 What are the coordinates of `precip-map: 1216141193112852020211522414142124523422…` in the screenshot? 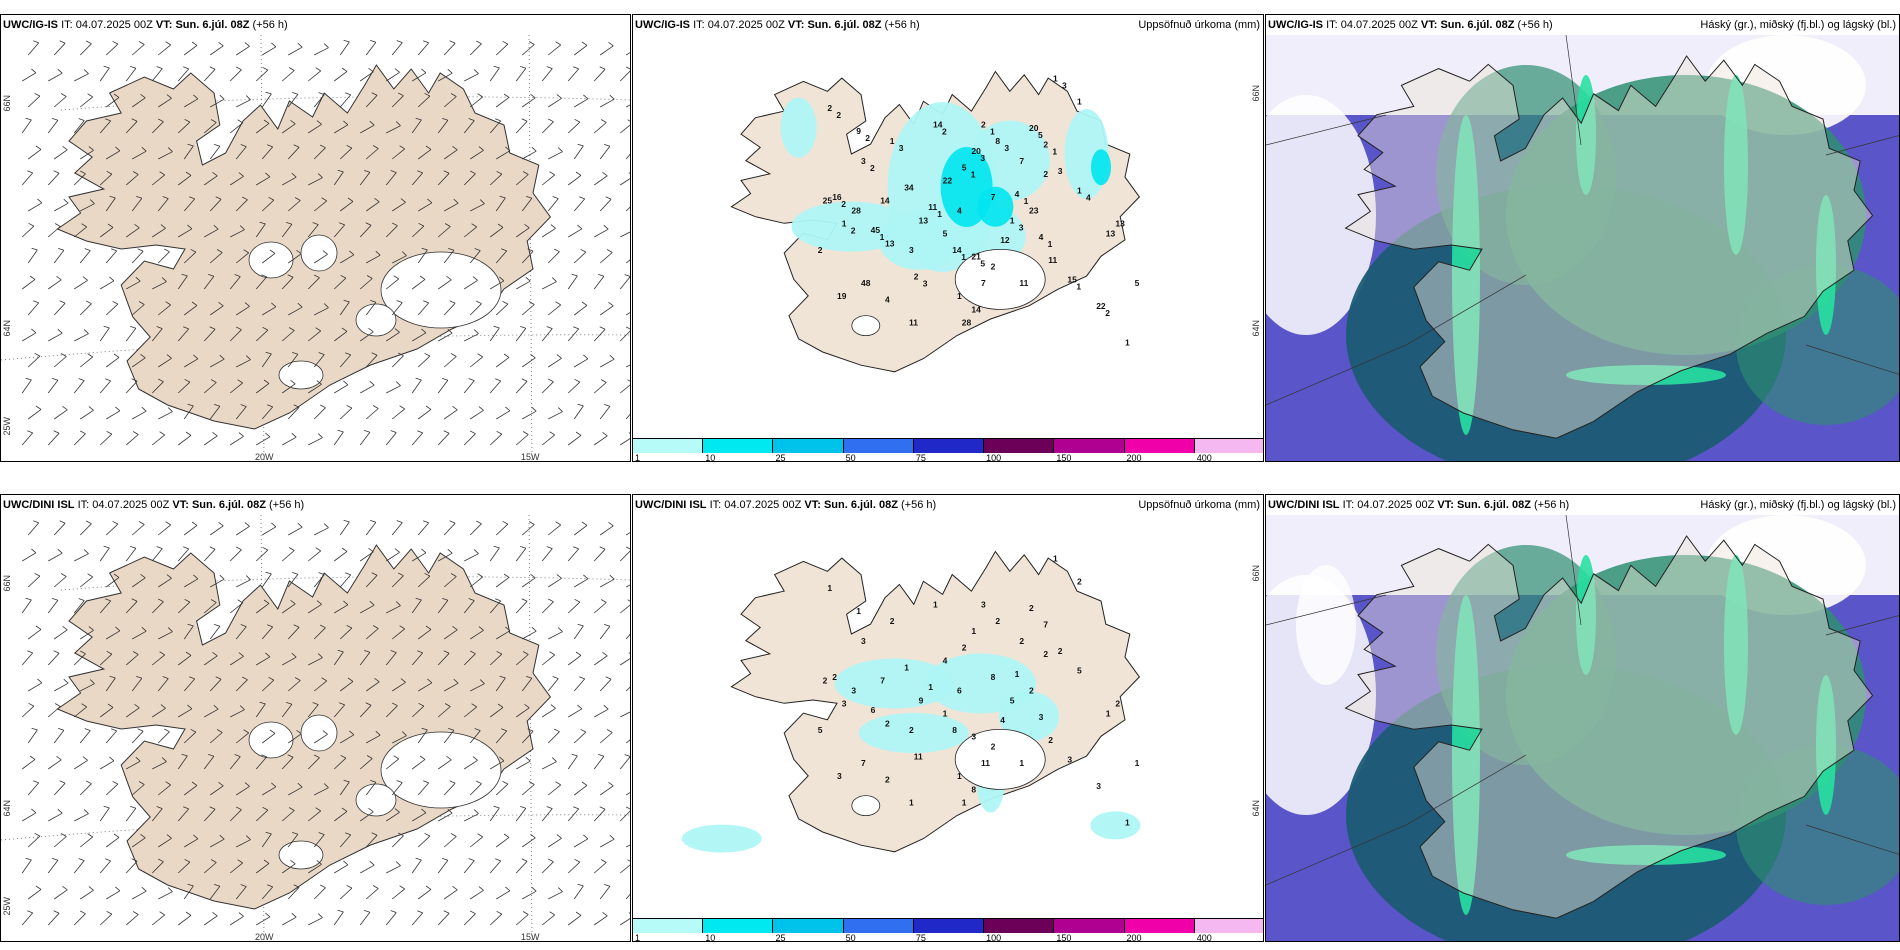 It's located at (935, 221).